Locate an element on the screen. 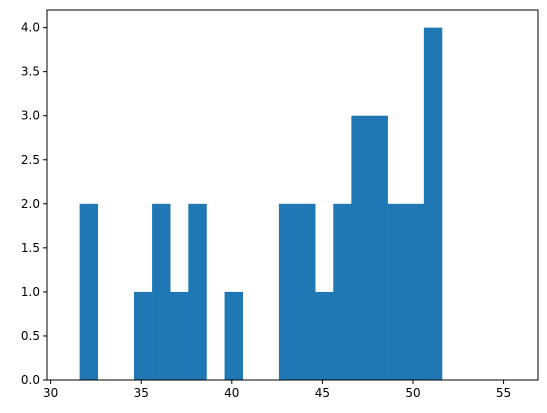 The height and width of the screenshot is (413, 547). x-tick-label: 50 is located at coordinates (412, 393).